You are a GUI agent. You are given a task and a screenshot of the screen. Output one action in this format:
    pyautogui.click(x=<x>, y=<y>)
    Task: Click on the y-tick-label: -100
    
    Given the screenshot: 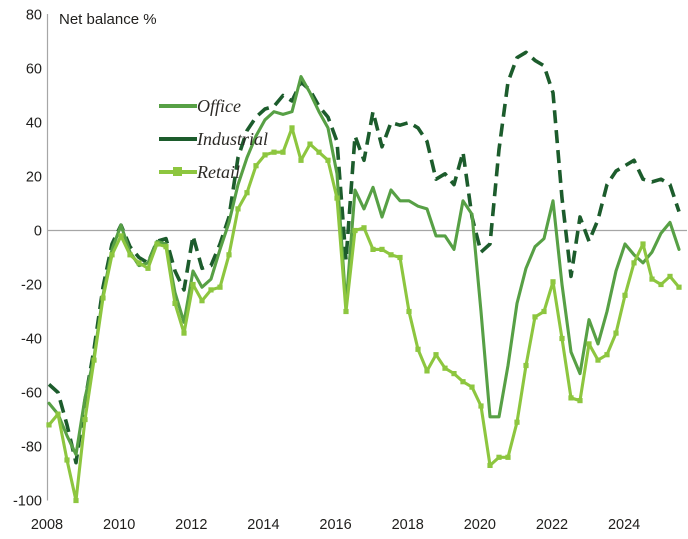 What is the action you would take?
    pyautogui.click(x=27, y=502)
    